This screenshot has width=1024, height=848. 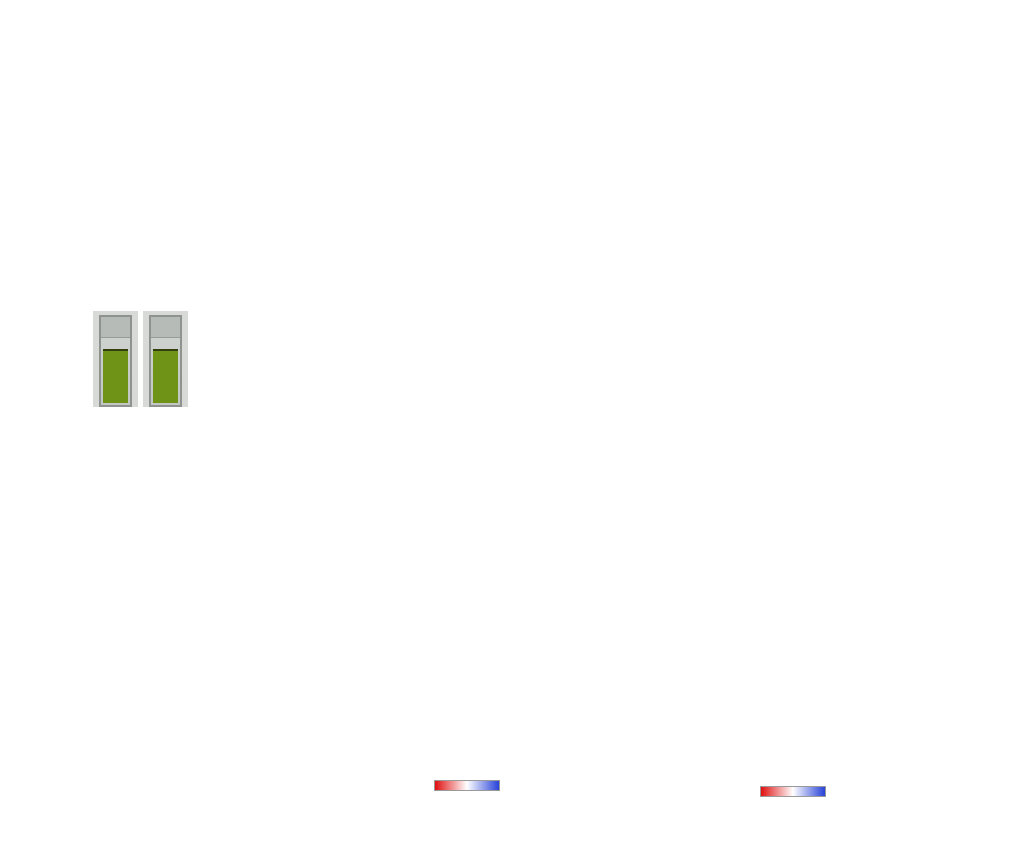 I want to click on cuvette-photo-ang-b, so click(x=165, y=359).